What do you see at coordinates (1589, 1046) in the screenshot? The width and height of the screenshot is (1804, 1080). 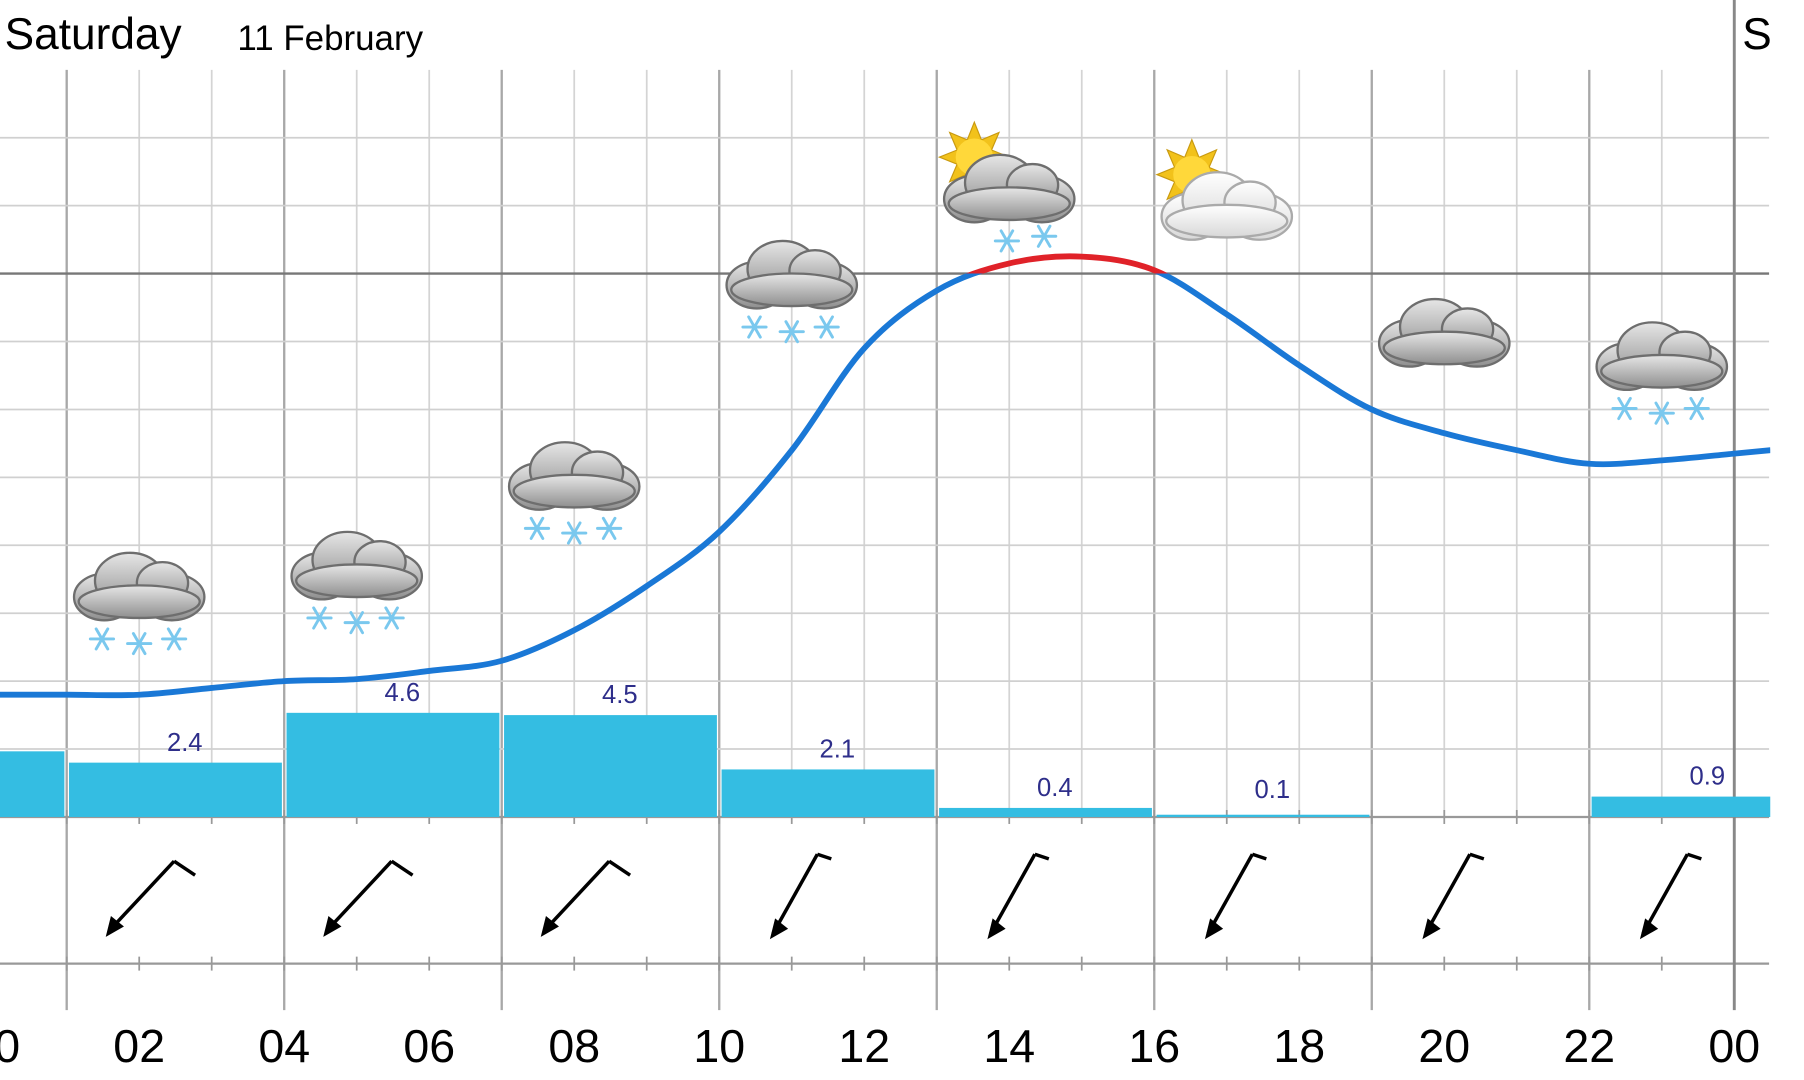 I see `x-tick-label: 22` at bounding box center [1589, 1046].